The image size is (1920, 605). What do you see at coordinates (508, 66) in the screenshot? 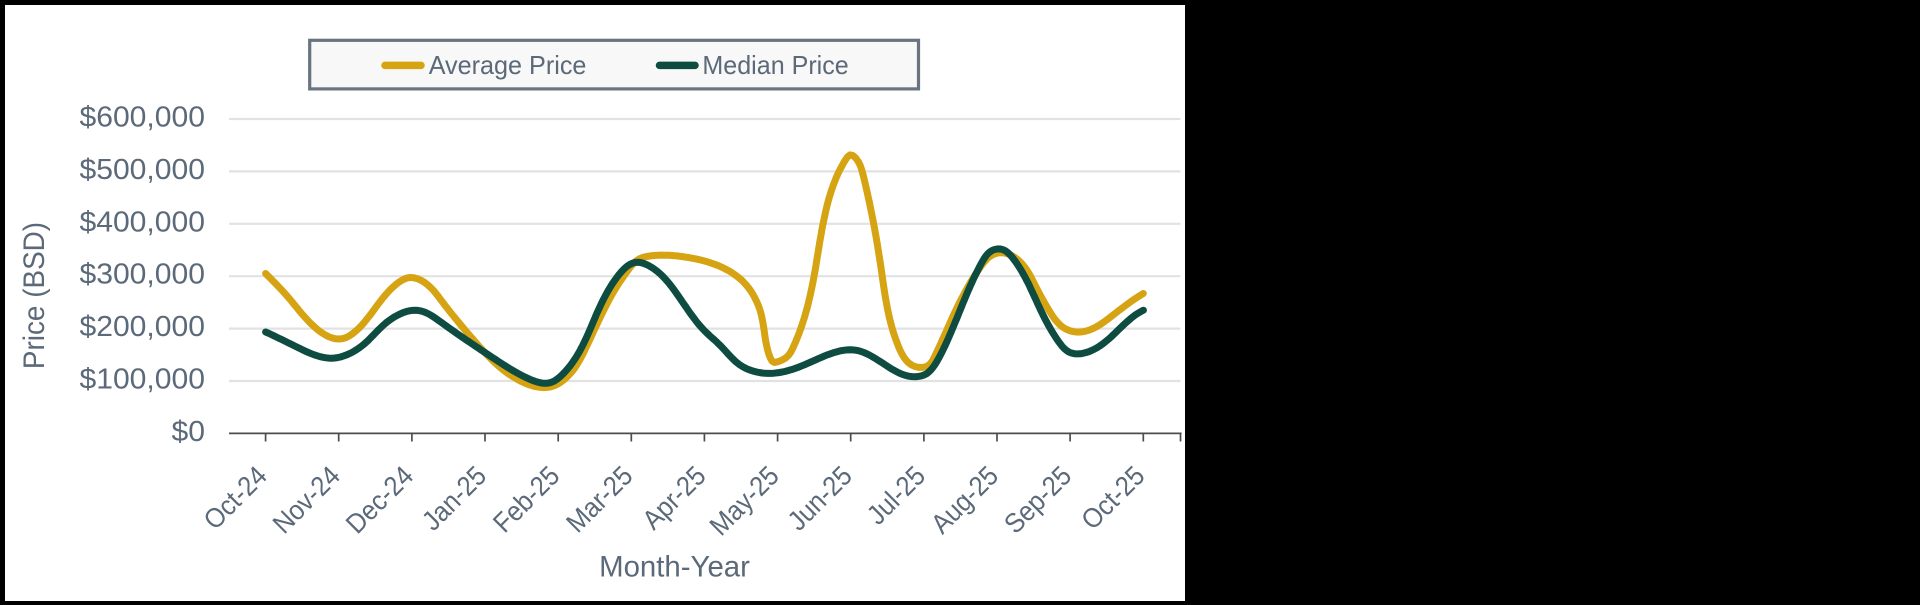
I see `svg-text: Average Price` at bounding box center [508, 66].